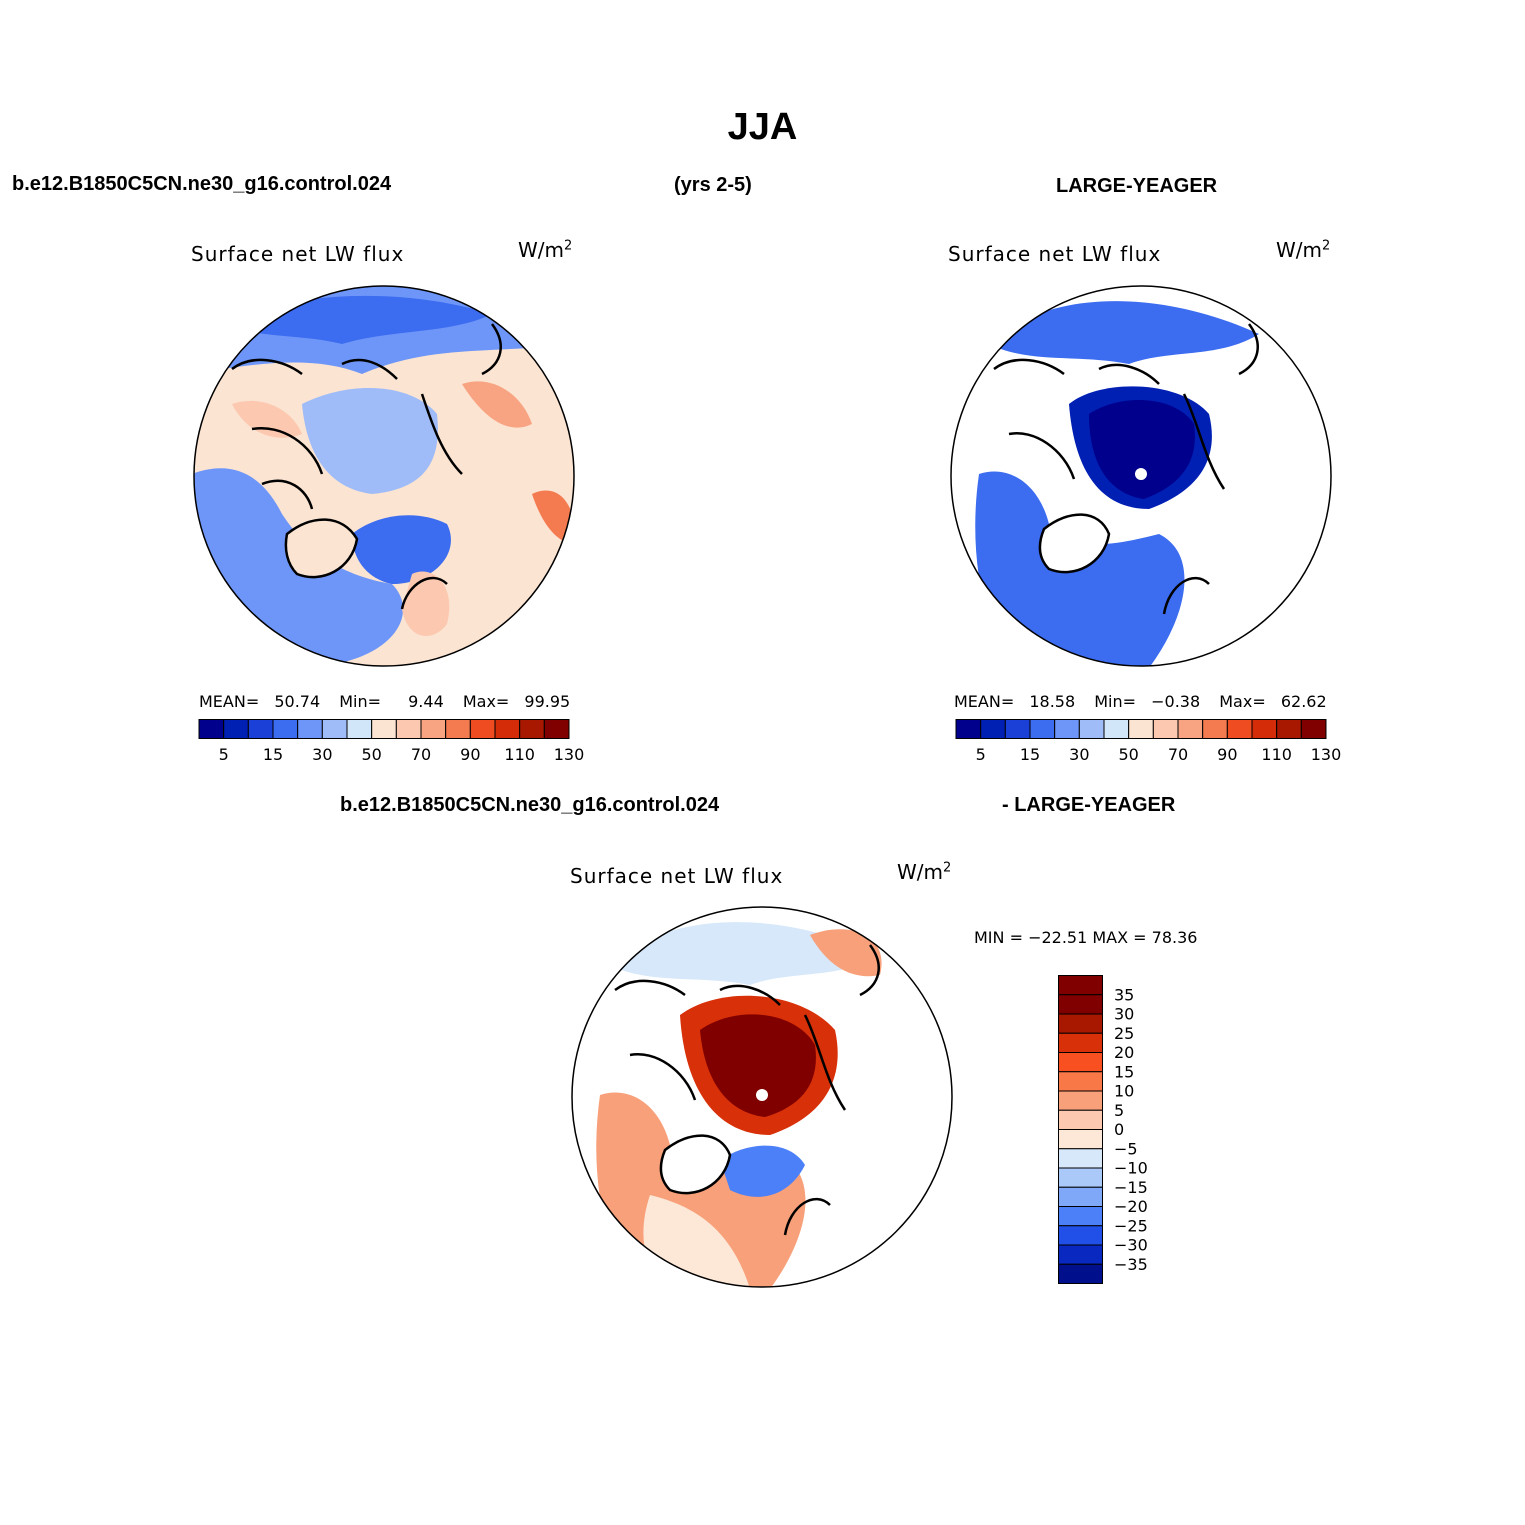 Image resolution: width=1525 pixels, height=1525 pixels. I want to click on panel3-colorbar-tick-label: −5, so click(1126, 1148).